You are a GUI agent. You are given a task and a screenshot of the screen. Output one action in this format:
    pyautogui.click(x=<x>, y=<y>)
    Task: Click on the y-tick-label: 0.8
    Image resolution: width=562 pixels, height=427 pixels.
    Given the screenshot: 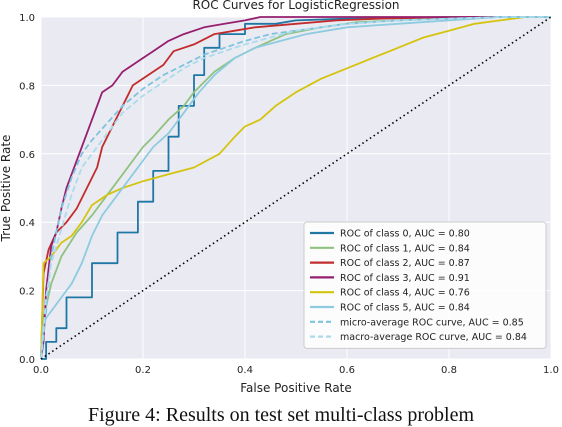 What is the action you would take?
    pyautogui.click(x=27, y=86)
    